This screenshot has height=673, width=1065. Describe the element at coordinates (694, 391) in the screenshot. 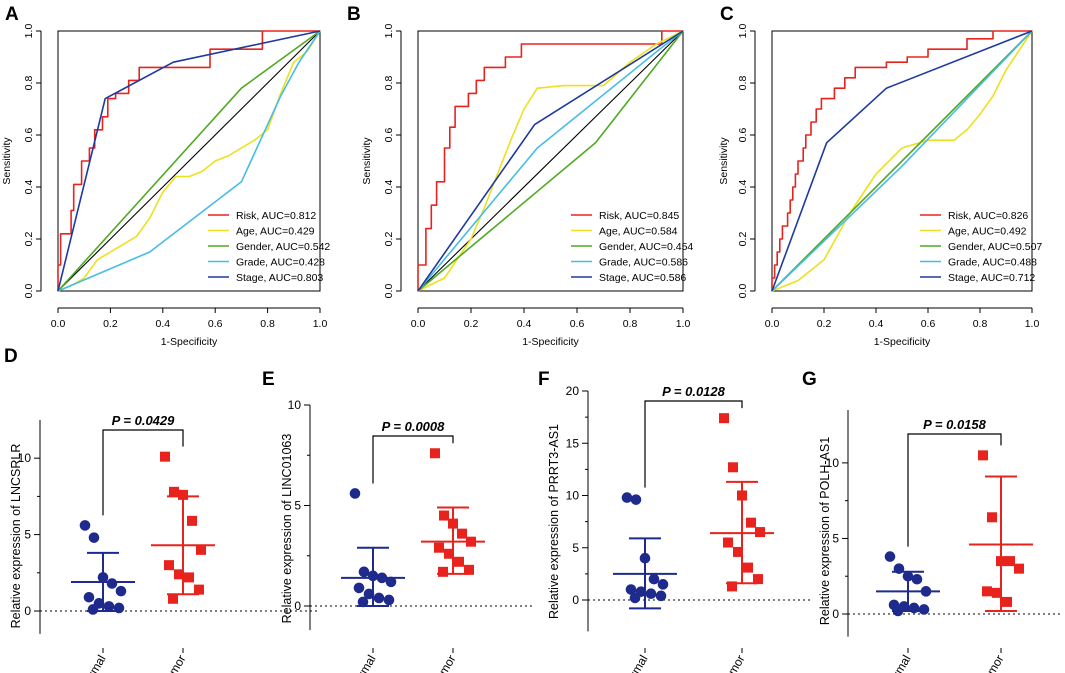

I see `p-value-label: P = 0.0128` at that location.